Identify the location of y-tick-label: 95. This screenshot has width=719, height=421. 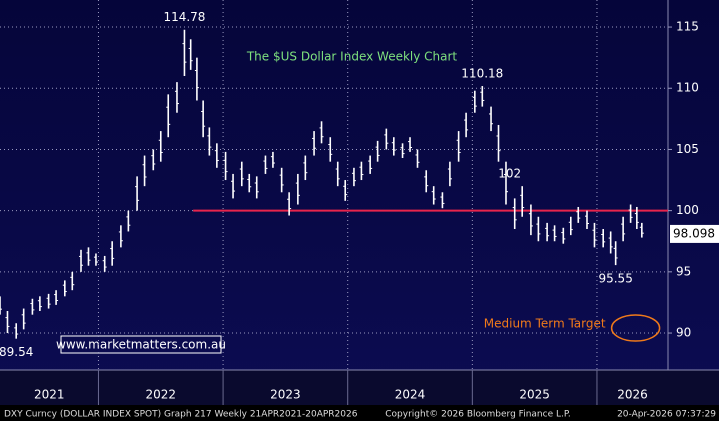
(683, 271).